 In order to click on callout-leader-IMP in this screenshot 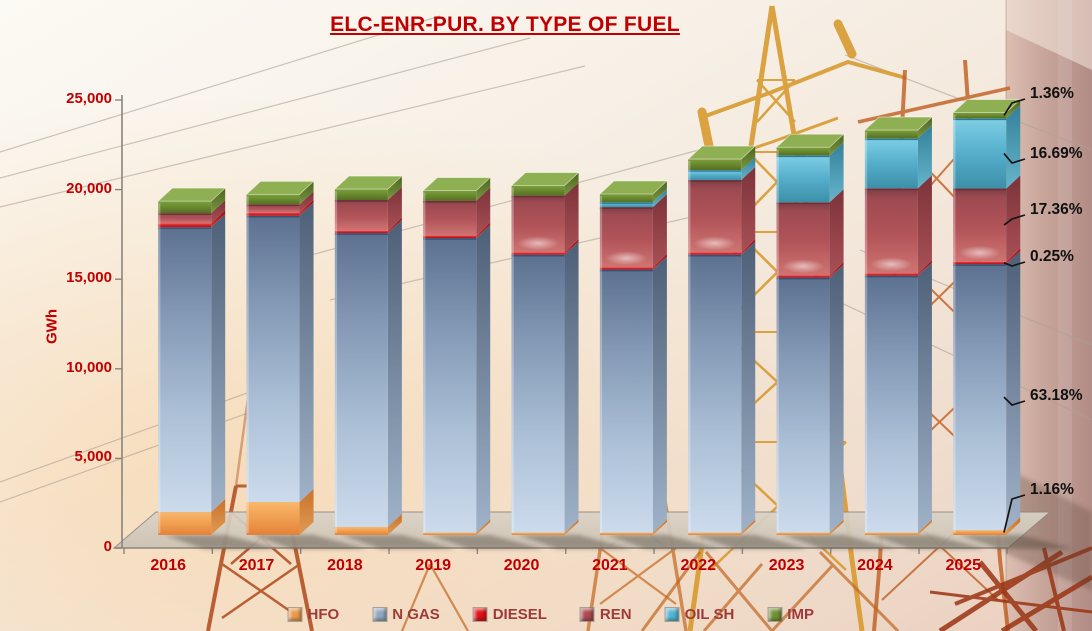, I will do `click(1014, 107)`.